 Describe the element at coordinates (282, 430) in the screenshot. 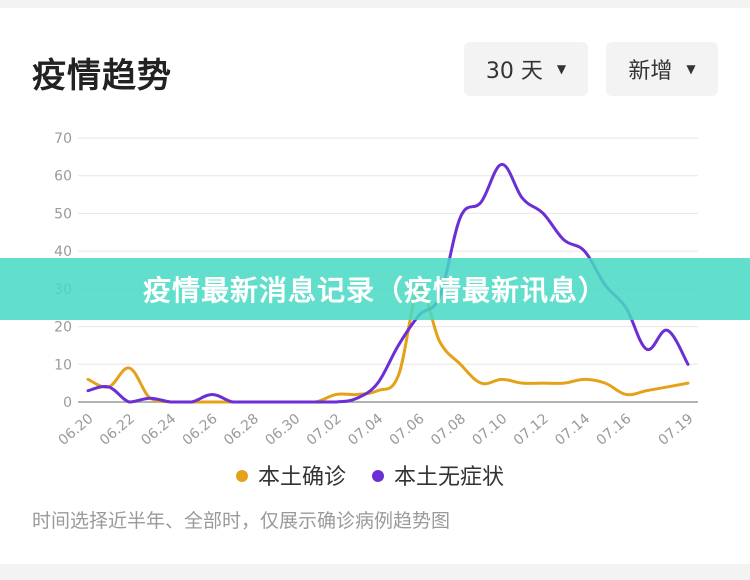

I see `x-tick-label: 06.30` at that location.